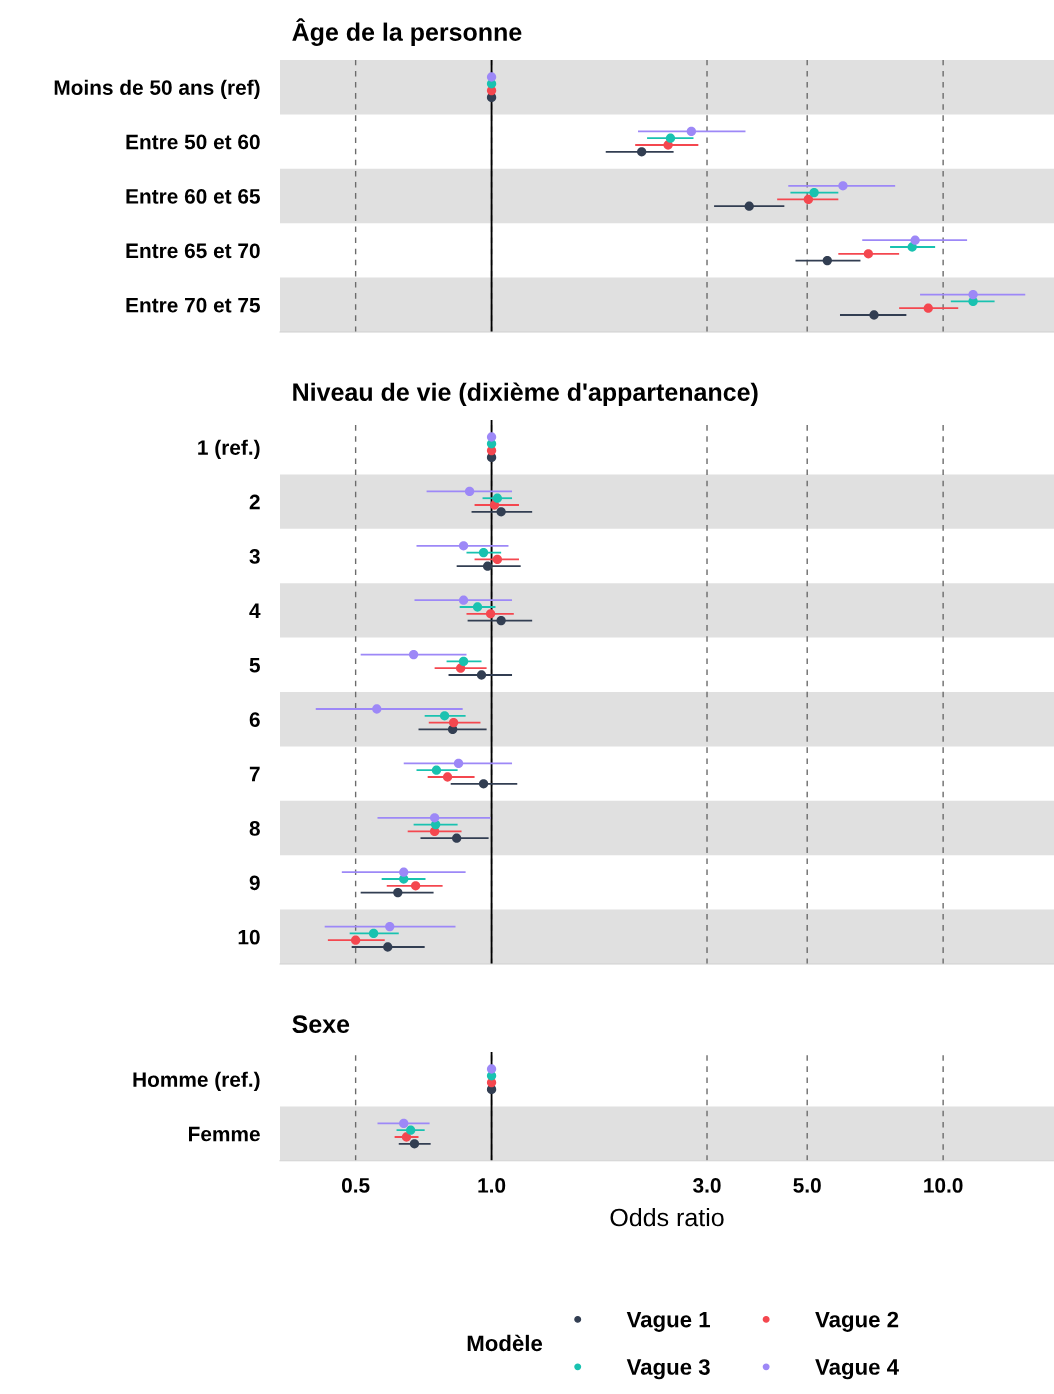 The image size is (1054, 1394). What do you see at coordinates (525, 394) in the screenshot?
I see `chart-title: Niveau de vie (dixième d'appartenance)` at bounding box center [525, 394].